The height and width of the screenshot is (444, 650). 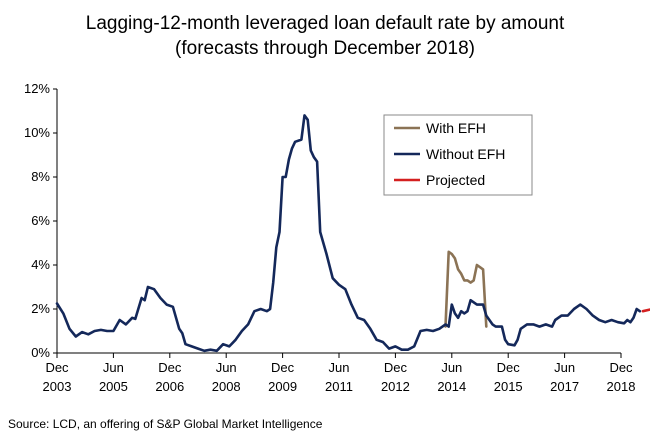 I want to click on x-tick-year-label: 2011, so click(x=339, y=386).